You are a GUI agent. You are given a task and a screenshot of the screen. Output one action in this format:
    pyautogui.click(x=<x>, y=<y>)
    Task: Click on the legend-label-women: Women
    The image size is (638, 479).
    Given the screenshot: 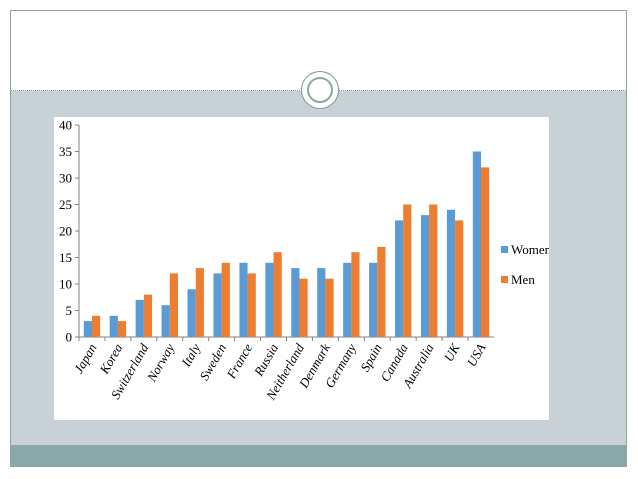 What is the action you would take?
    pyautogui.click(x=530, y=249)
    